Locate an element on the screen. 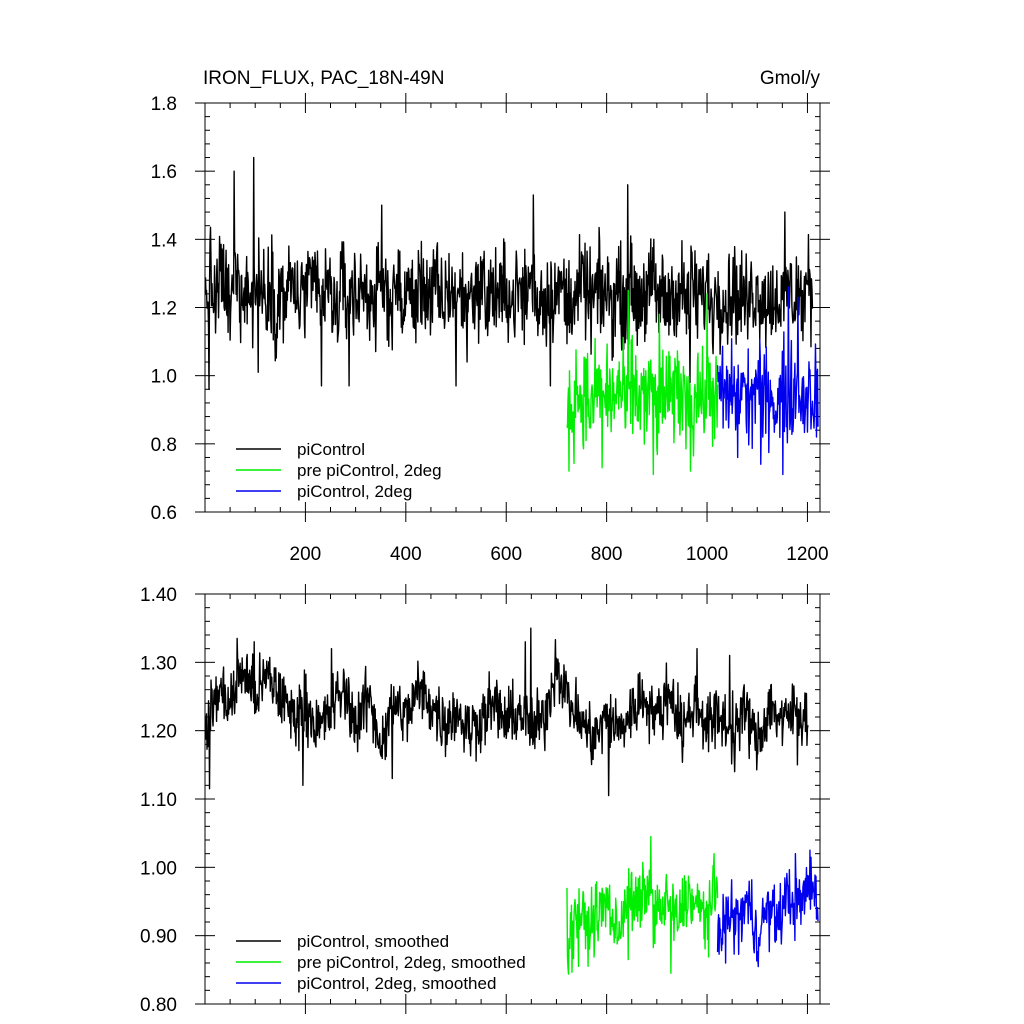  series-line-pre-picontrol-2deg-smoothed is located at coordinates (642, 905).